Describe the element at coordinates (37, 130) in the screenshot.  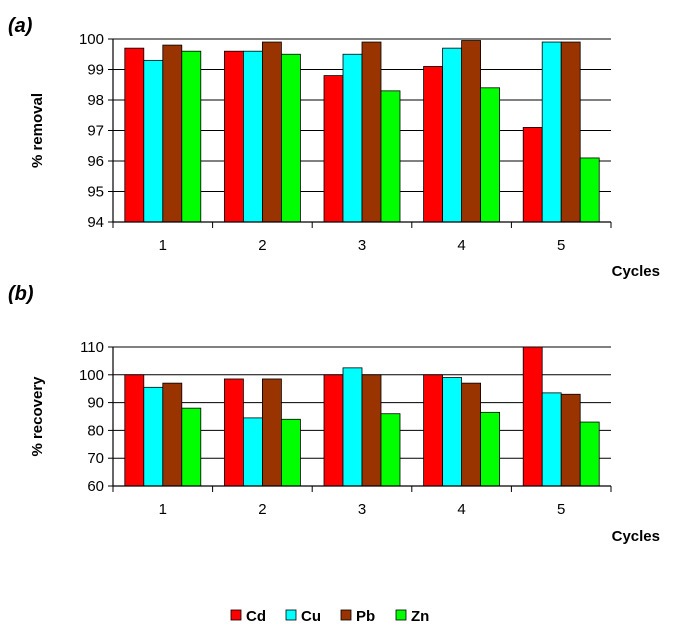
I see `y-axis-title: % removal` at that location.